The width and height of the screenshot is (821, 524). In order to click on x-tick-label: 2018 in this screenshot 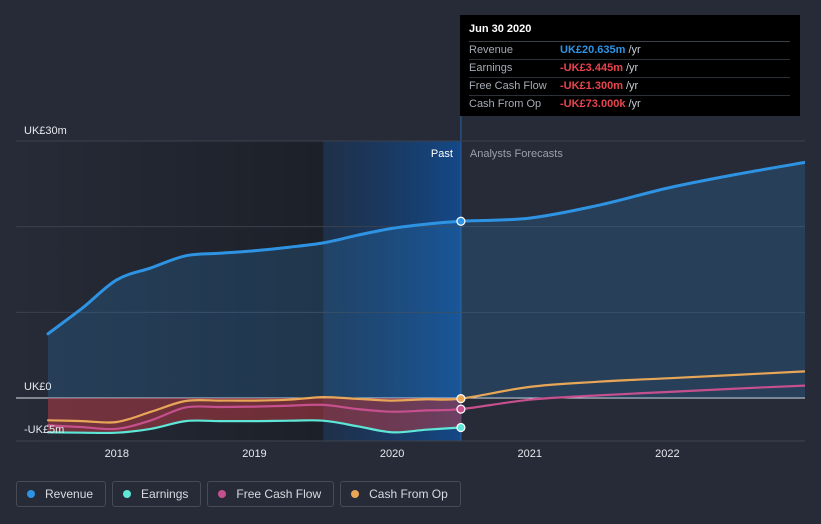, I will do `click(117, 454)`.